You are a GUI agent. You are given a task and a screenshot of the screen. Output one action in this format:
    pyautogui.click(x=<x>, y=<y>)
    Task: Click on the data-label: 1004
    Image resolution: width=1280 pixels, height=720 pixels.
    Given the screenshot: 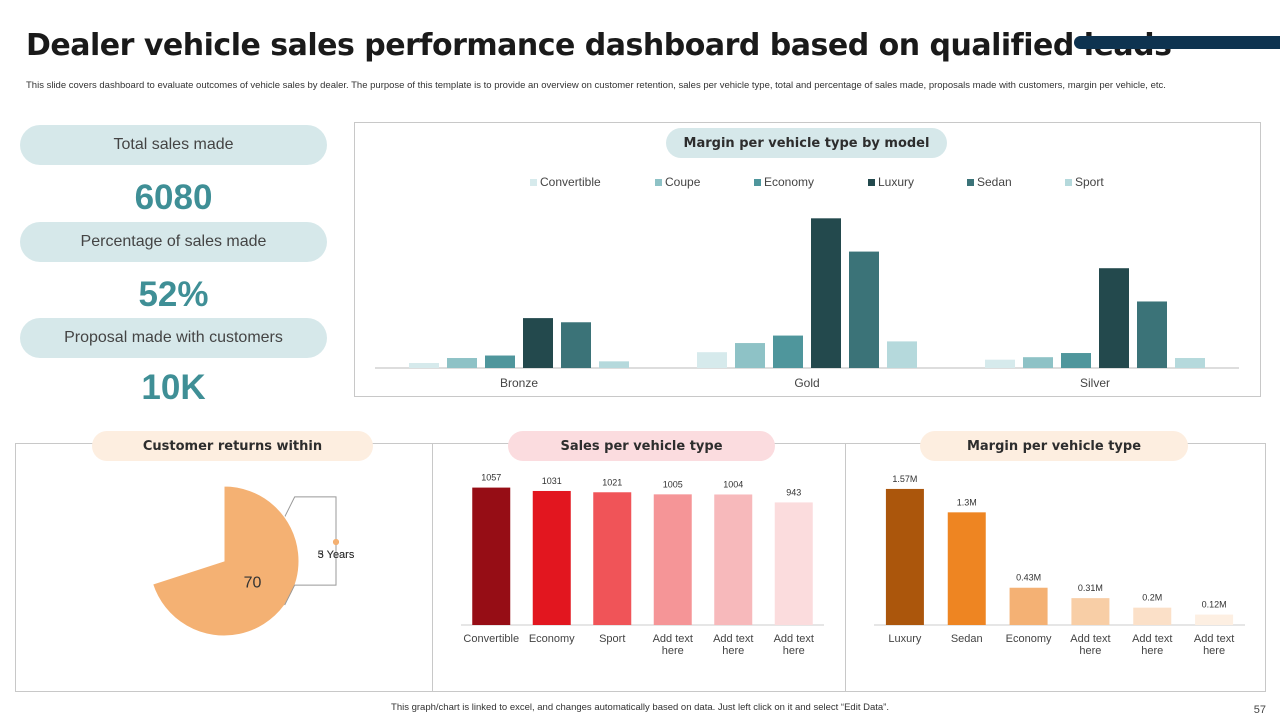 What is the action you would take?
    pyautogui.click(x=733, y=484)
    